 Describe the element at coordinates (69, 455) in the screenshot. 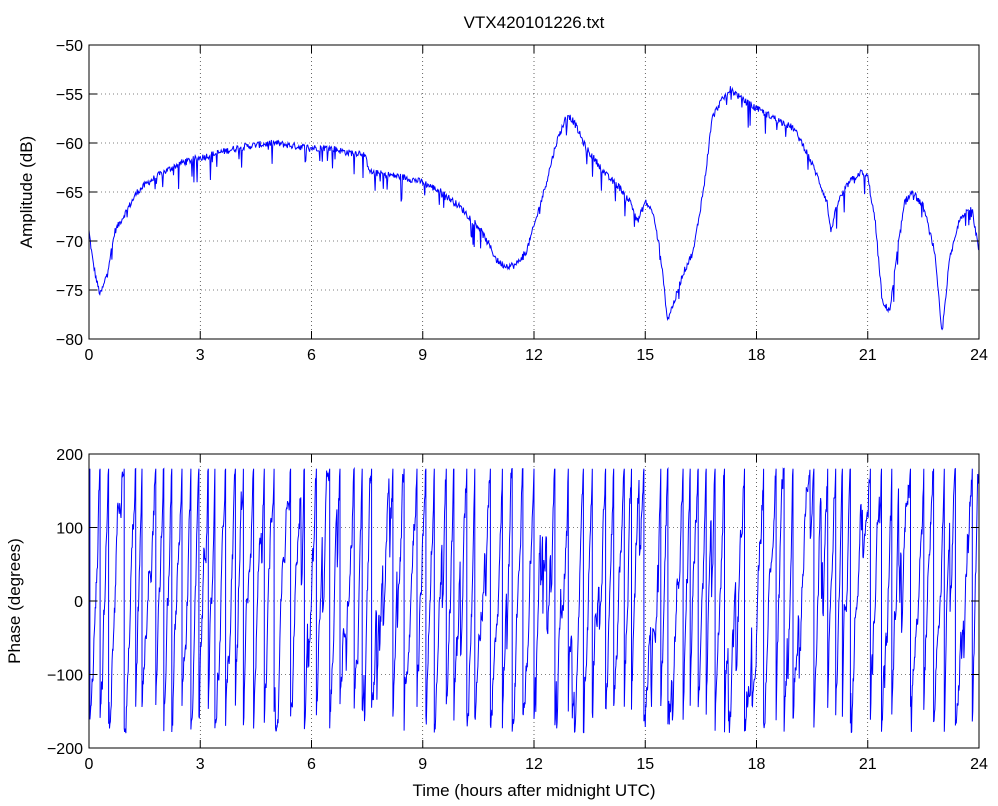

I see `y-tick-label: 200` at that location.